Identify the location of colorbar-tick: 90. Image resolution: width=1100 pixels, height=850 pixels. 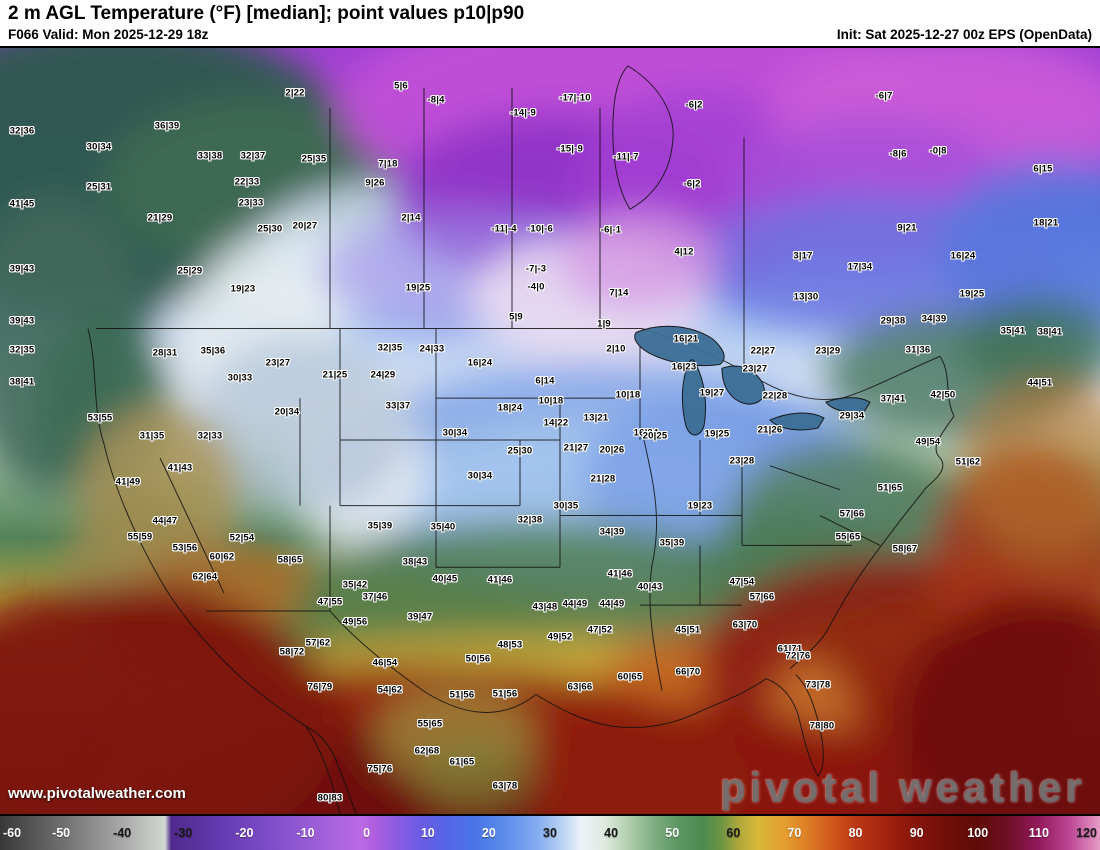
(916, 833).